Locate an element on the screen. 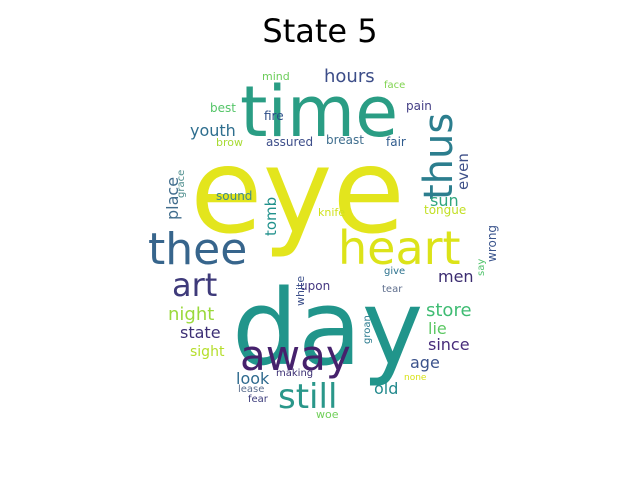  word-men: men is located at coordinates (456, 276).